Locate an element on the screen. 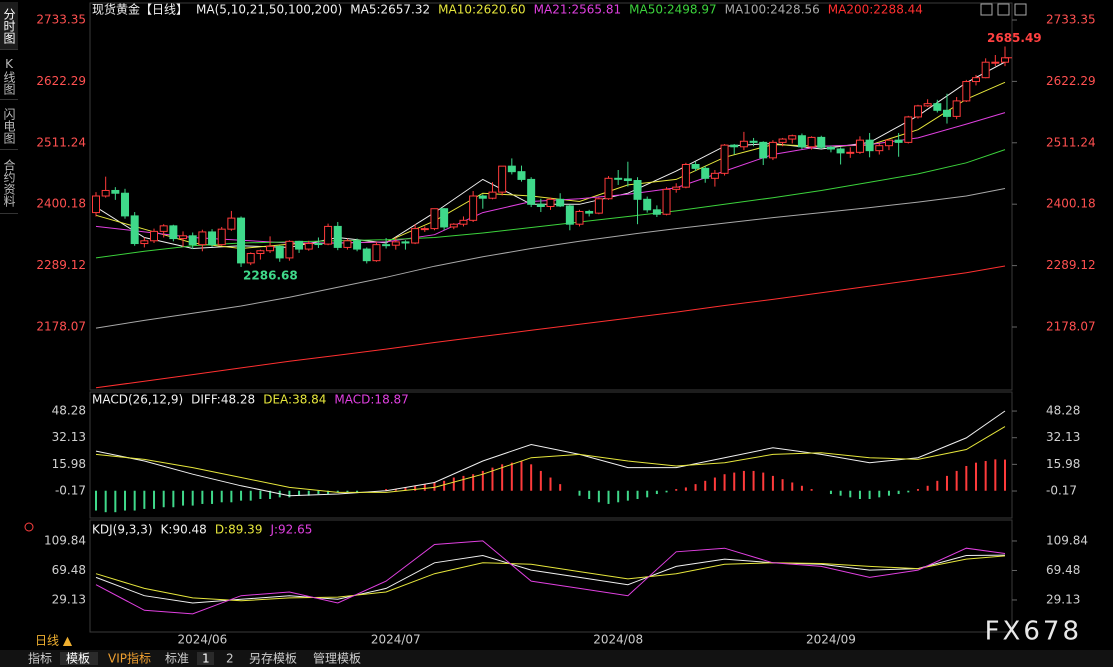 The image size is (1113, 667). indicator-line is located at coordinates (550, 453).